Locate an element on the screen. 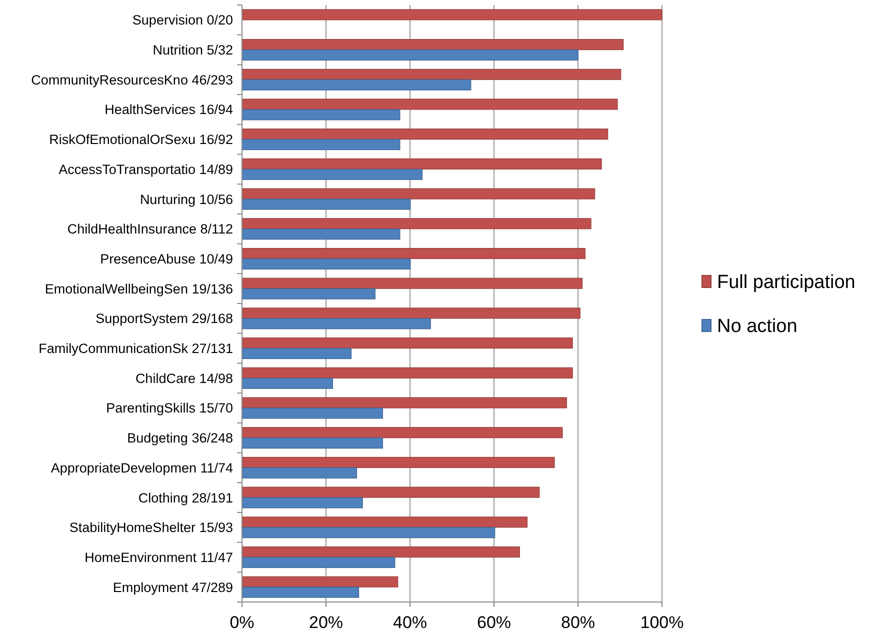 This screenshot has width=882, height=644. x-tick-label: 40% is located at coordinates (410, 622).